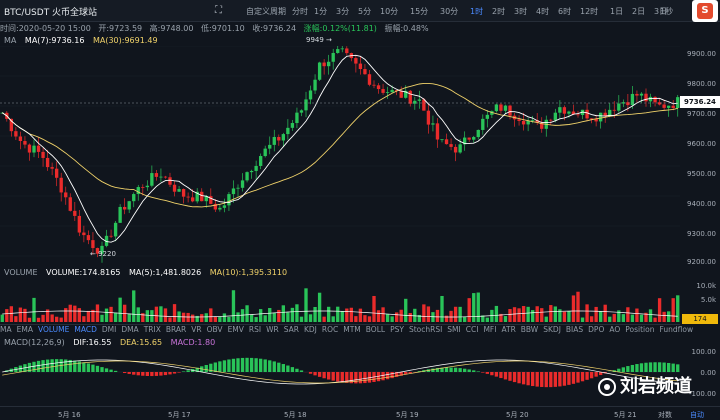 This screenshot has height=420, width=720. What do you see at coordinates (152, 329) in the screenshot?
I see `indicator-tab-trix: TRIX` at bounding box center [152, 329].